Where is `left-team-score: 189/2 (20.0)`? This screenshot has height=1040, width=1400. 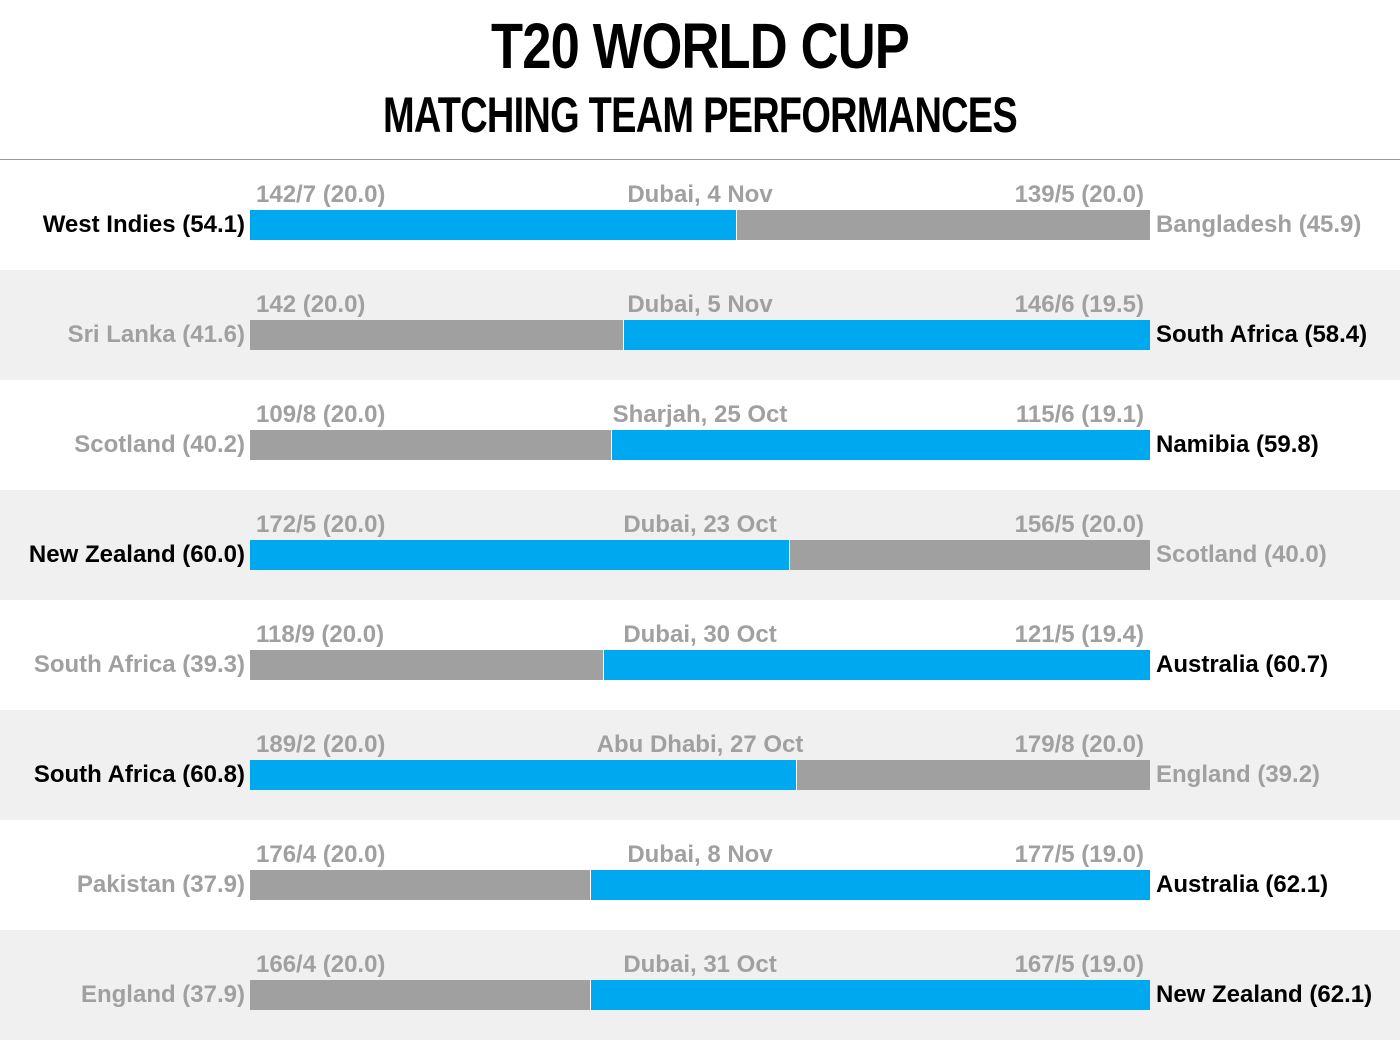 left-team-score: 189/2 (20.0) is located at coordinates (321, 744).